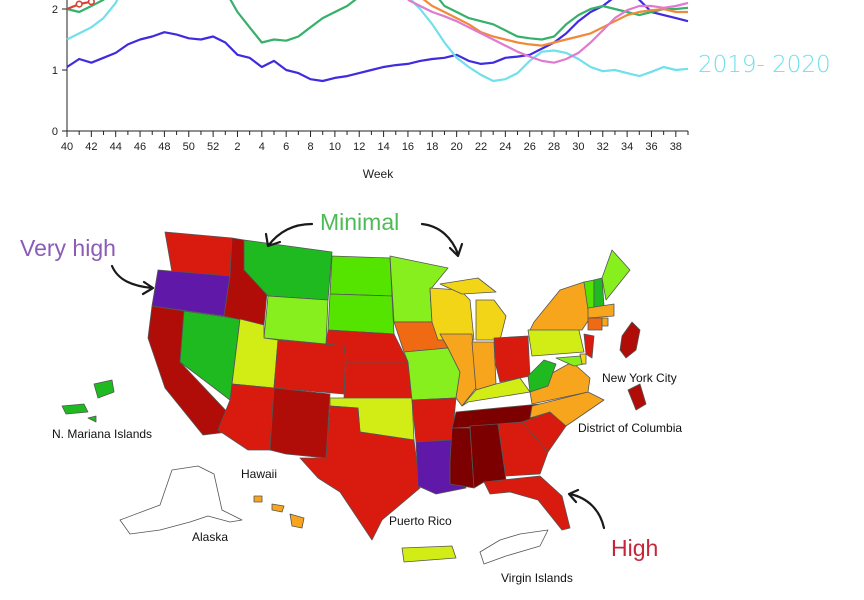 This screenshot has height=600, width=864. What do you see at coordinates (676, 147) in the screenshot?
I see `x-tick-label: 38` at bounding box center [676, 147].